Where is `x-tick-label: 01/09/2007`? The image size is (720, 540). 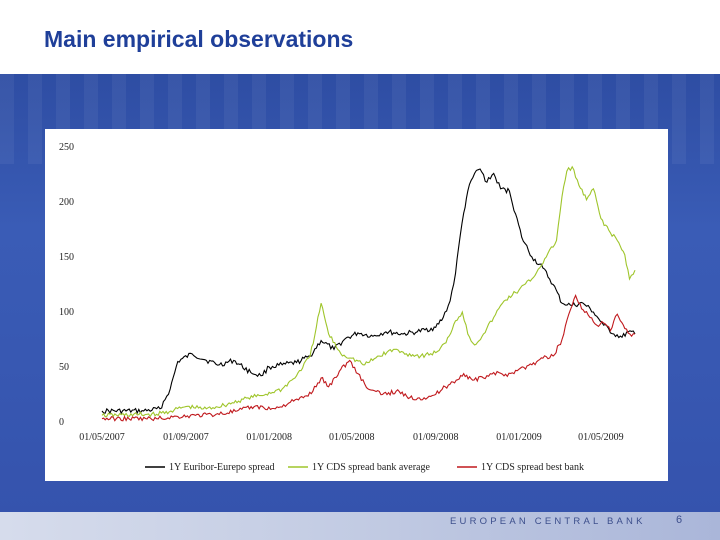
x-tick-label: 01/09/2007 is located at coordinates (186, 437).